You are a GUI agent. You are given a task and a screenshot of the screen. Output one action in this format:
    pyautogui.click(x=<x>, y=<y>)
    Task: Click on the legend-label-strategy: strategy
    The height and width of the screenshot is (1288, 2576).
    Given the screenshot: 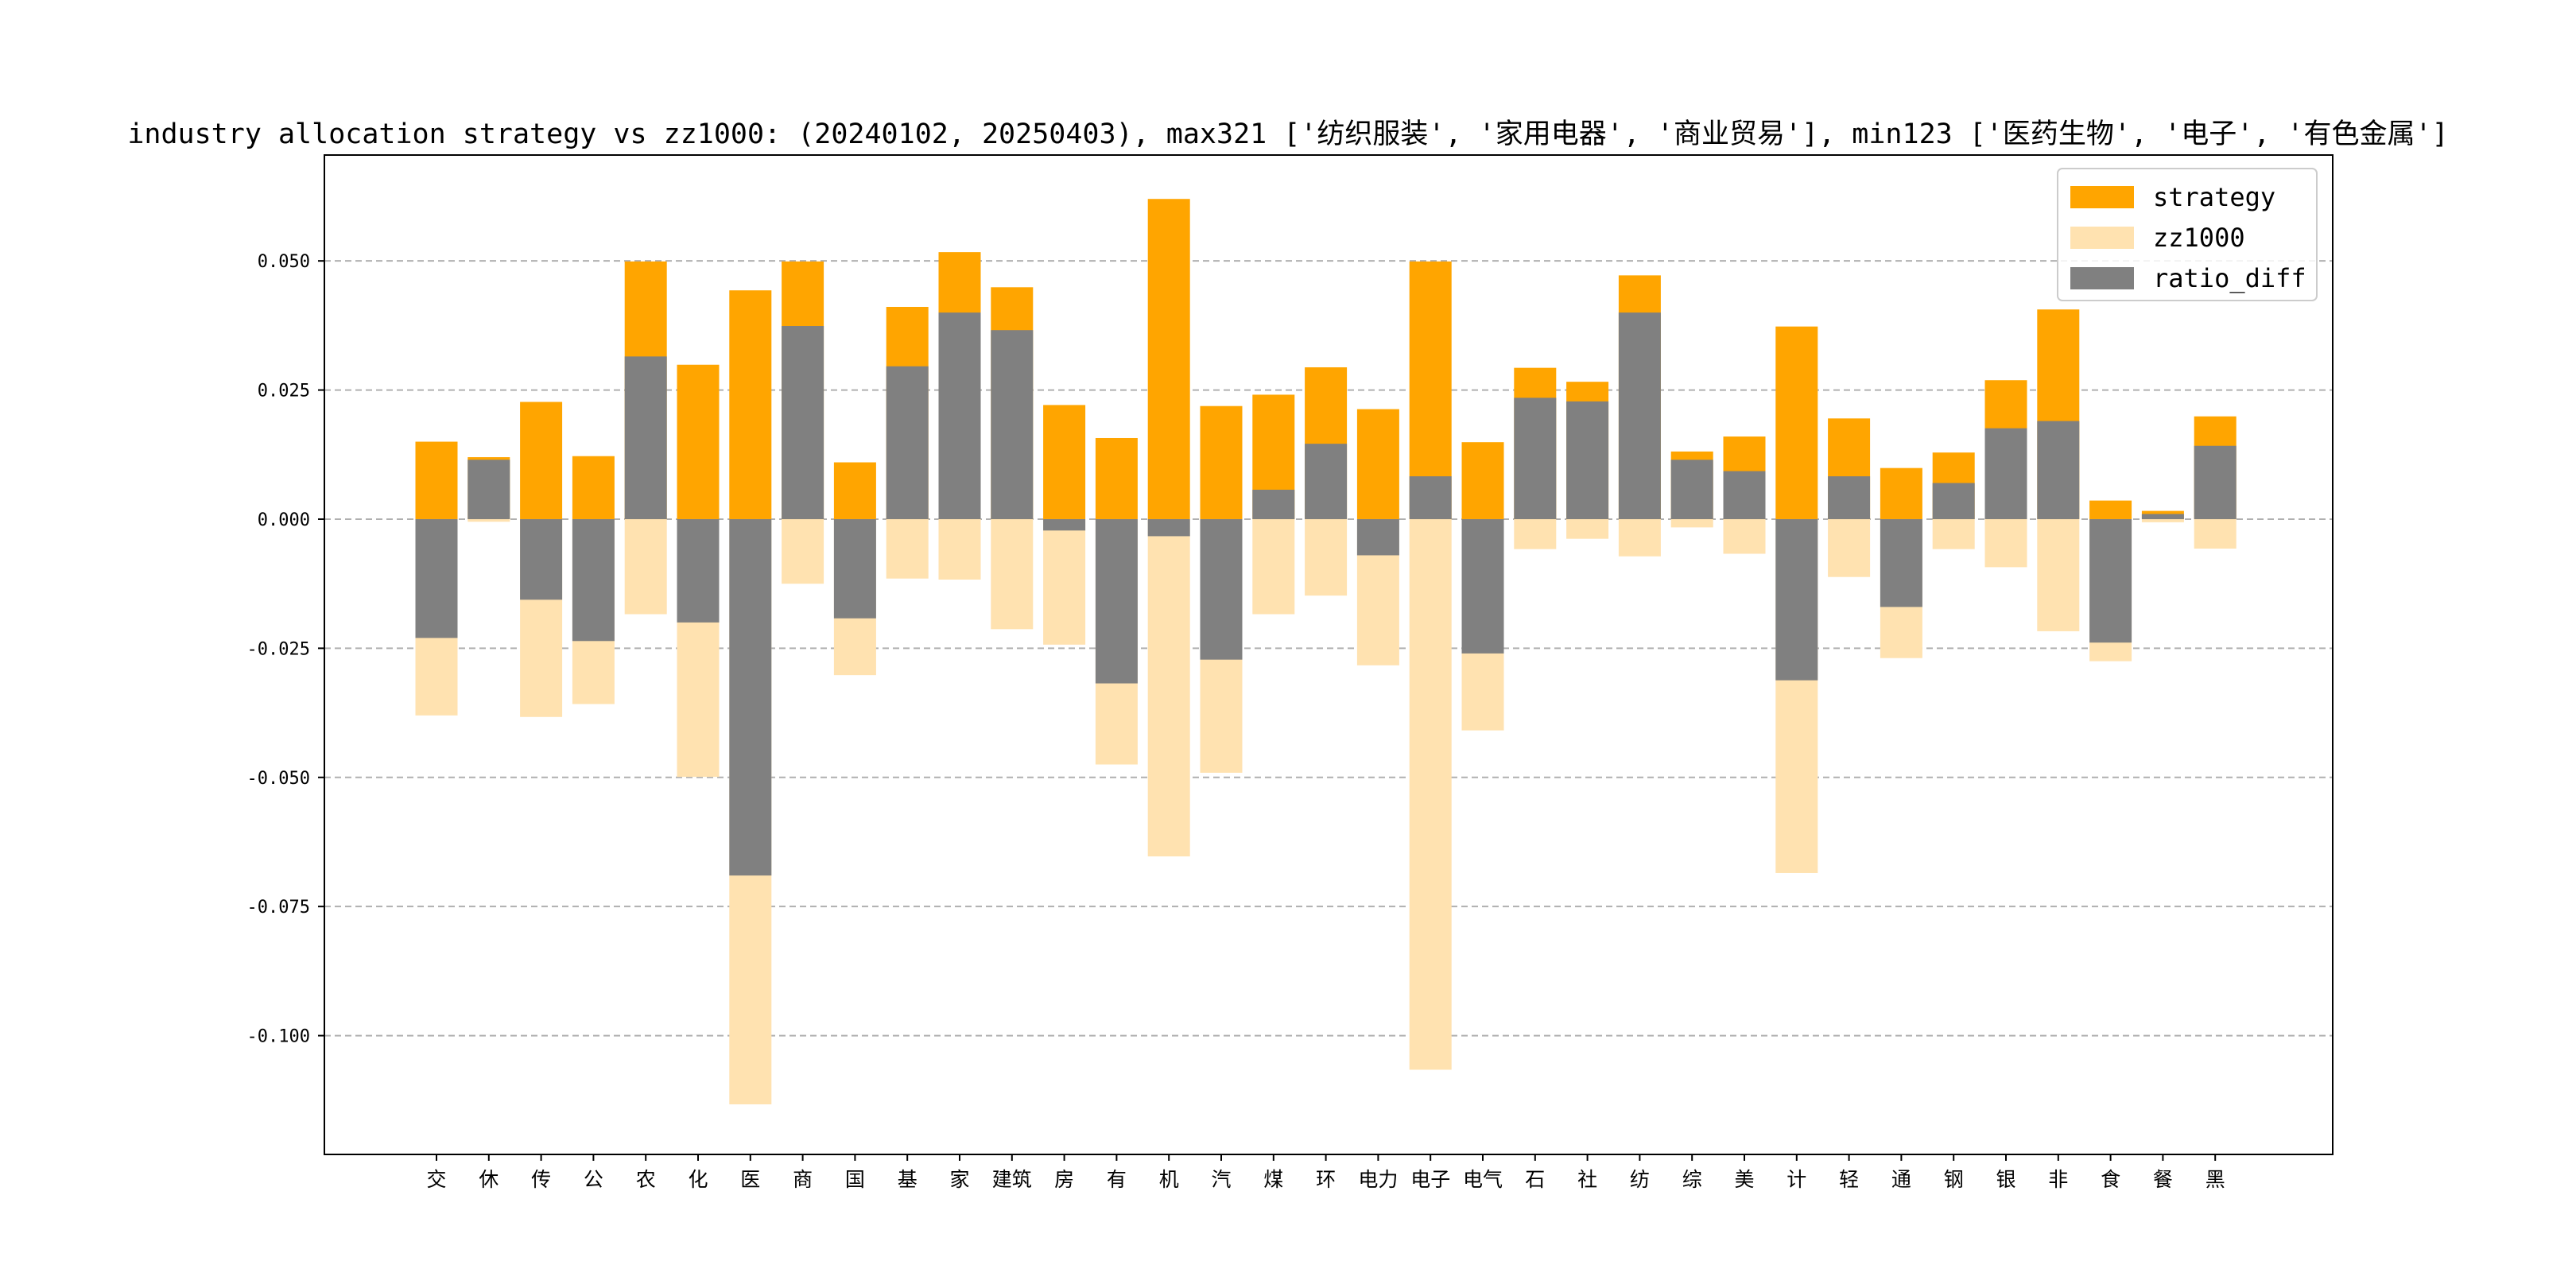 What is the action you would take?
    pyautogui.click(x=2214, y=197)
    